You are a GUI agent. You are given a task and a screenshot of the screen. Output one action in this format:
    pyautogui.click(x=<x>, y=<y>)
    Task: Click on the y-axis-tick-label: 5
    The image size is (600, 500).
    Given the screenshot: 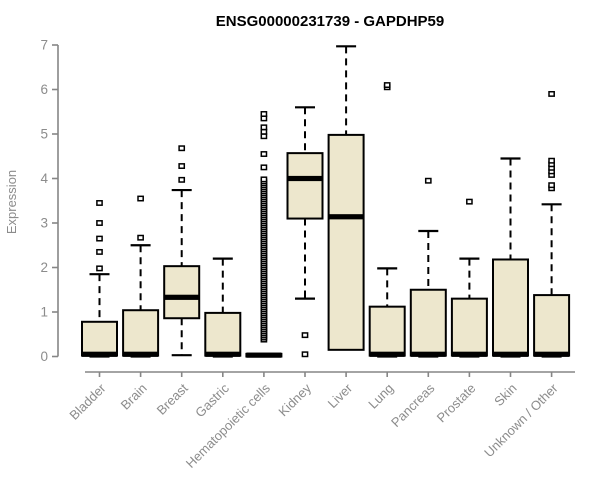 What is the action you would take?
    pyautogui.click(x=44, y=134)
    